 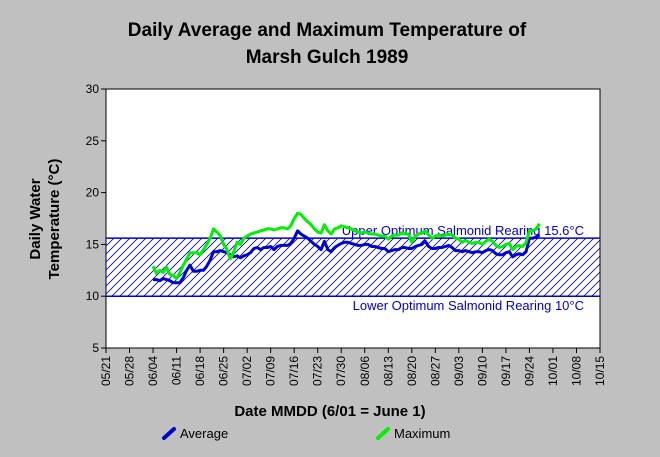 I want to click on x-tick-label: 06/18, so click(x=200, y=371).